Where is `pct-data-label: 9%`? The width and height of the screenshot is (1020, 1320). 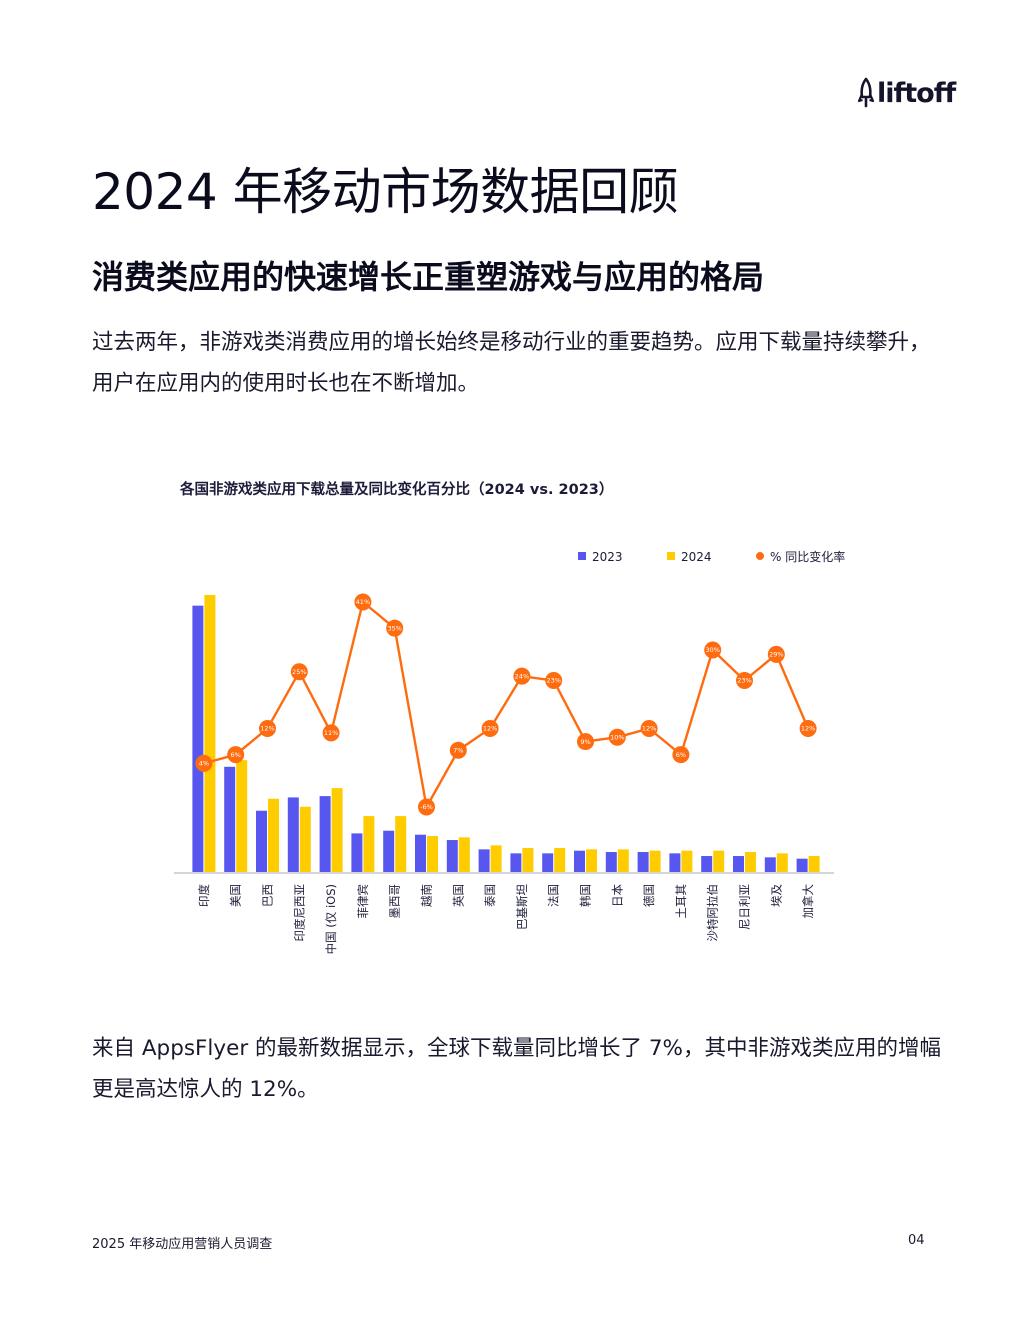 pct-data-label: 9% is located at coordinates (585, 742).